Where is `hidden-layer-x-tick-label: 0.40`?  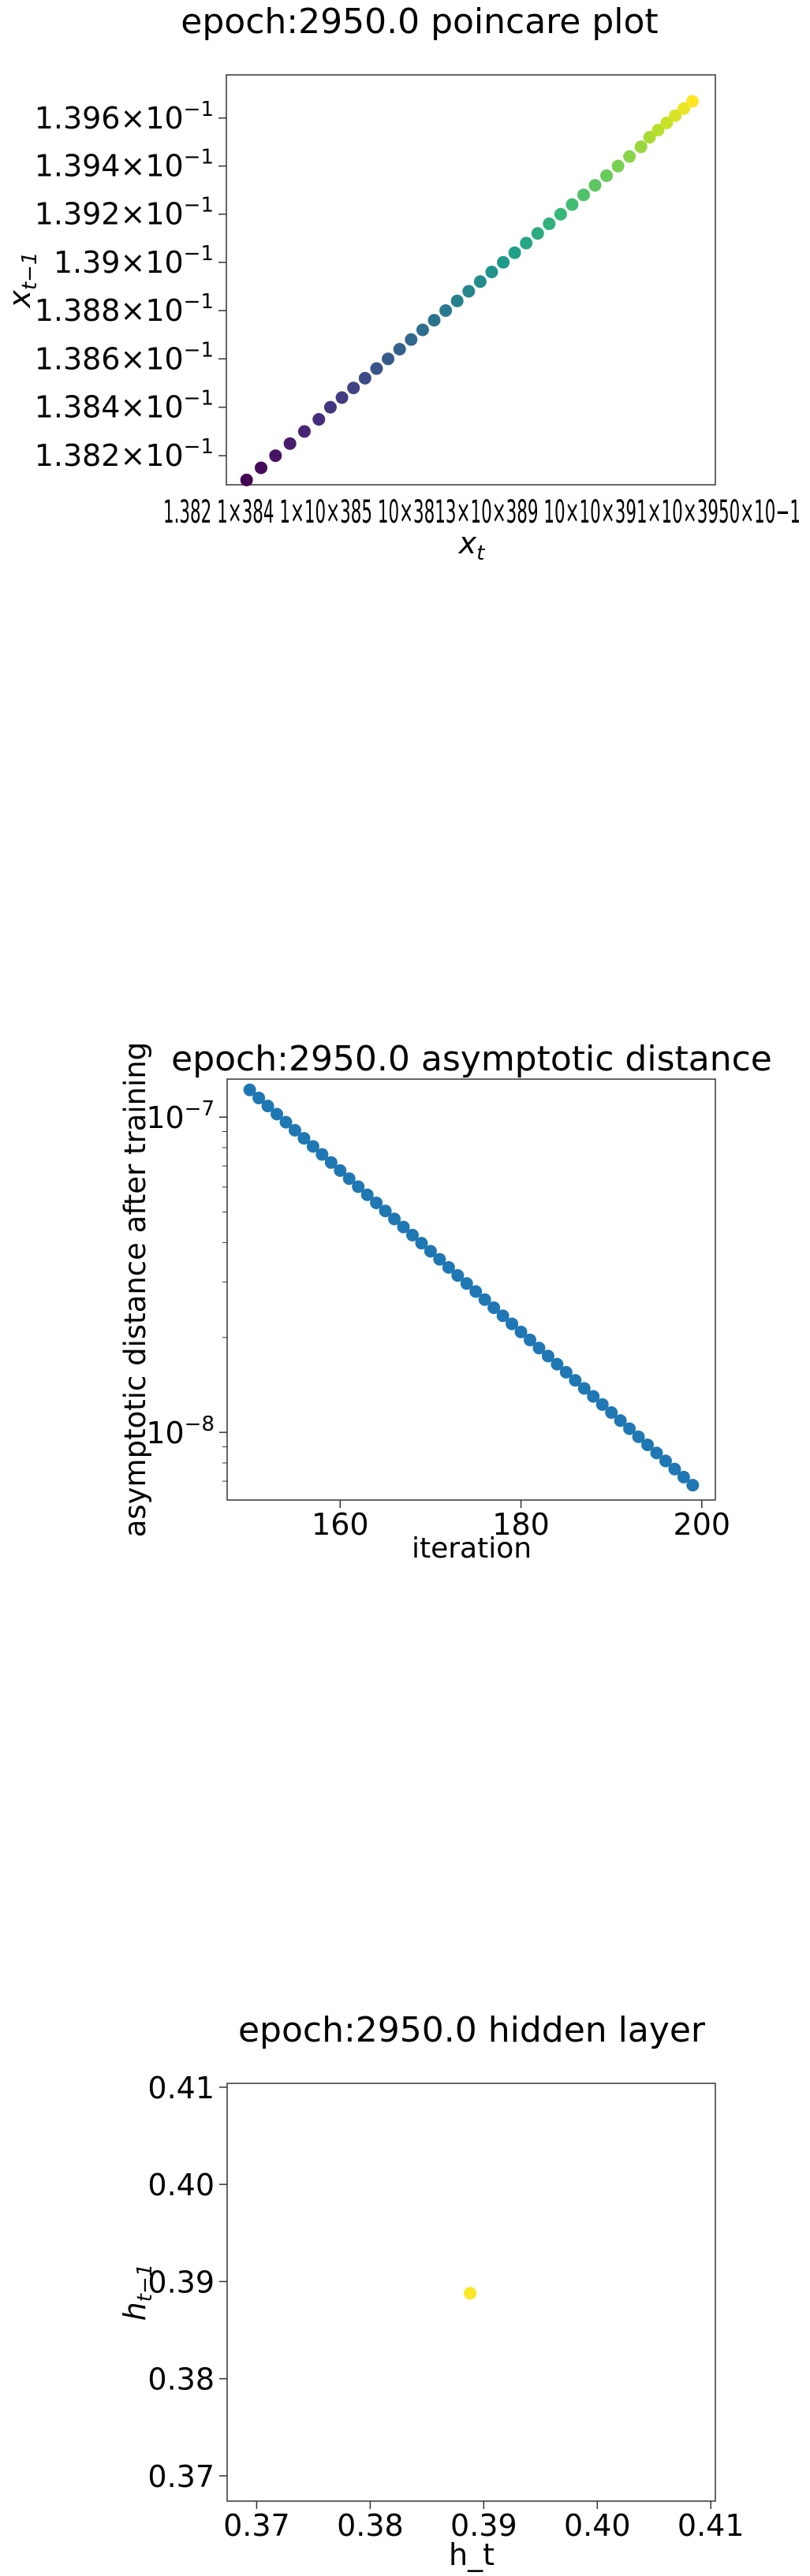 hidden-layer-x-tick-label: 0.40 is located at coordinates (597, 2525).